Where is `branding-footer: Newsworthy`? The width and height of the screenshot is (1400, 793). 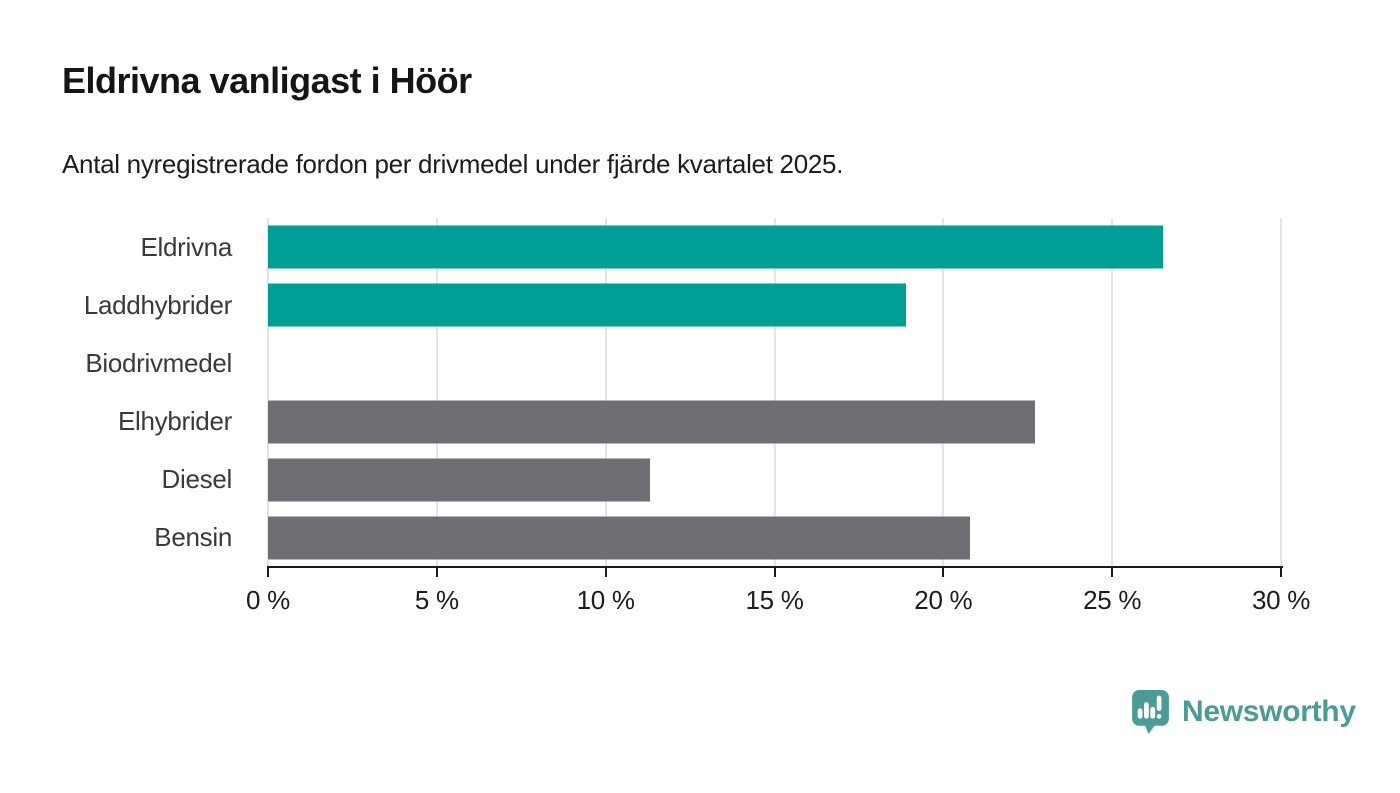
branding-footer: Newsworthy is located at coordinates (1243, 712).